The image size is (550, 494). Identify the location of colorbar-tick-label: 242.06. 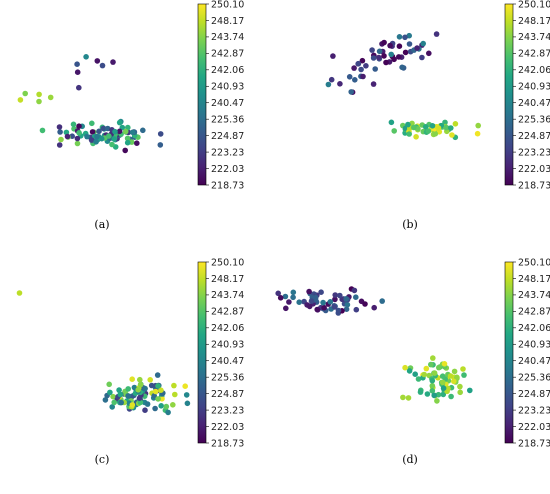
(534, 70).